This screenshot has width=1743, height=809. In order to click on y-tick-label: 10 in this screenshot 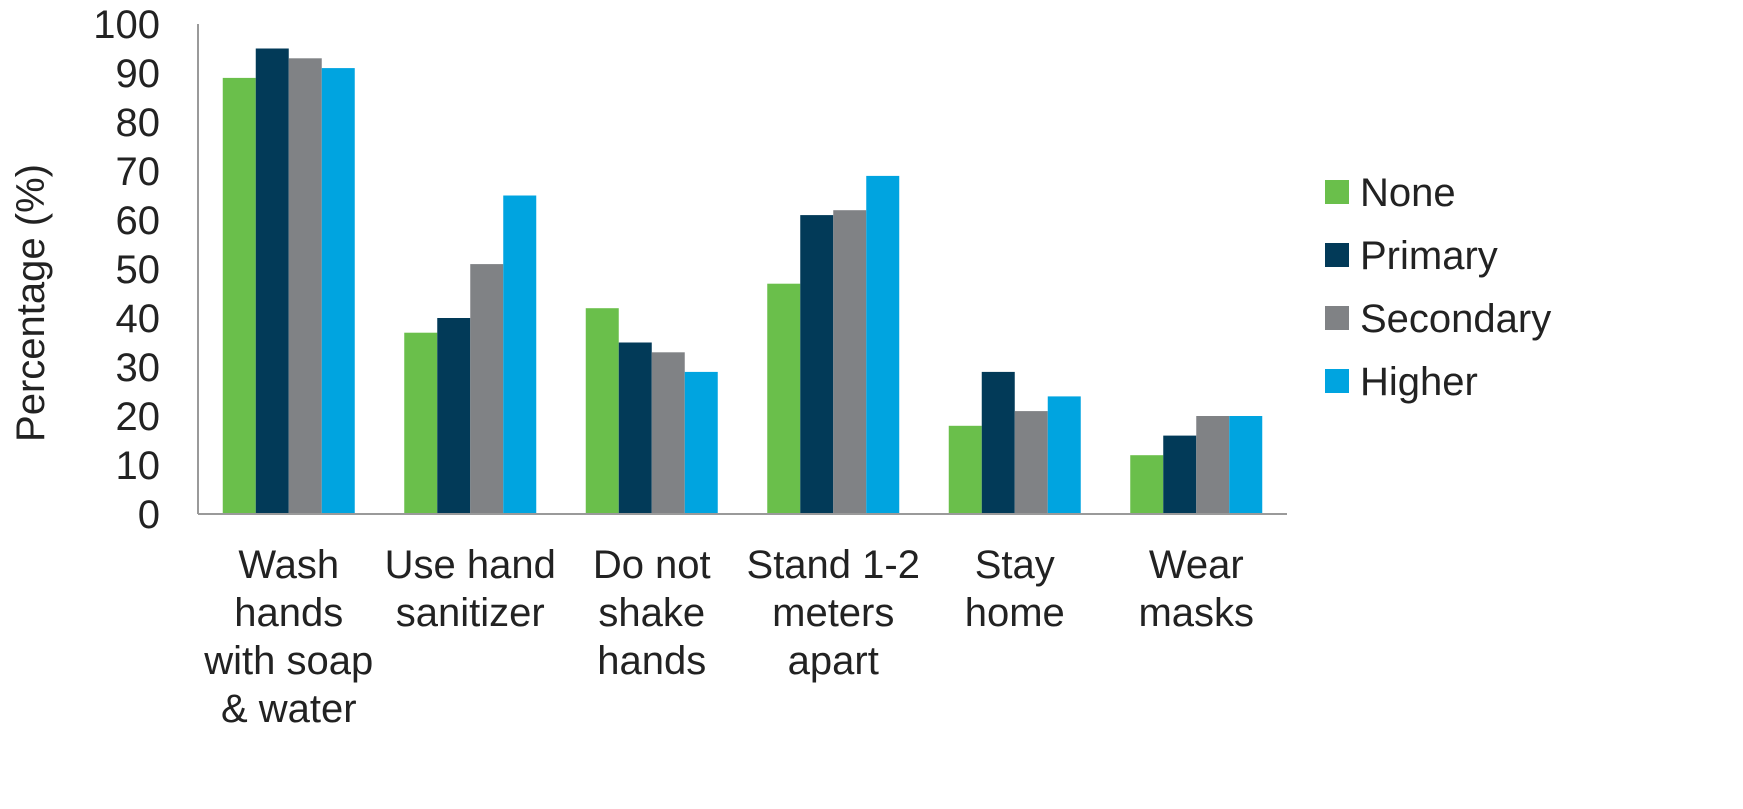, I will do `click(138, 466)`.